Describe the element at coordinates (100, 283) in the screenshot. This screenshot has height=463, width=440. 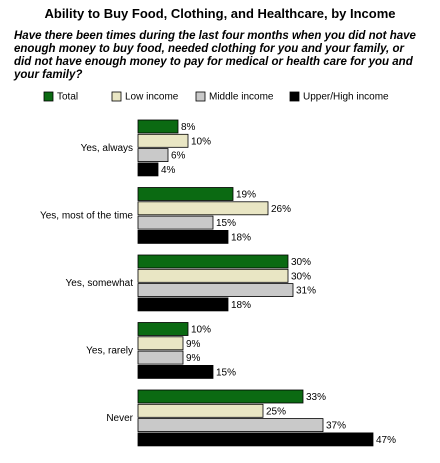
I see `category-label: Yes, somewhat` at that location.